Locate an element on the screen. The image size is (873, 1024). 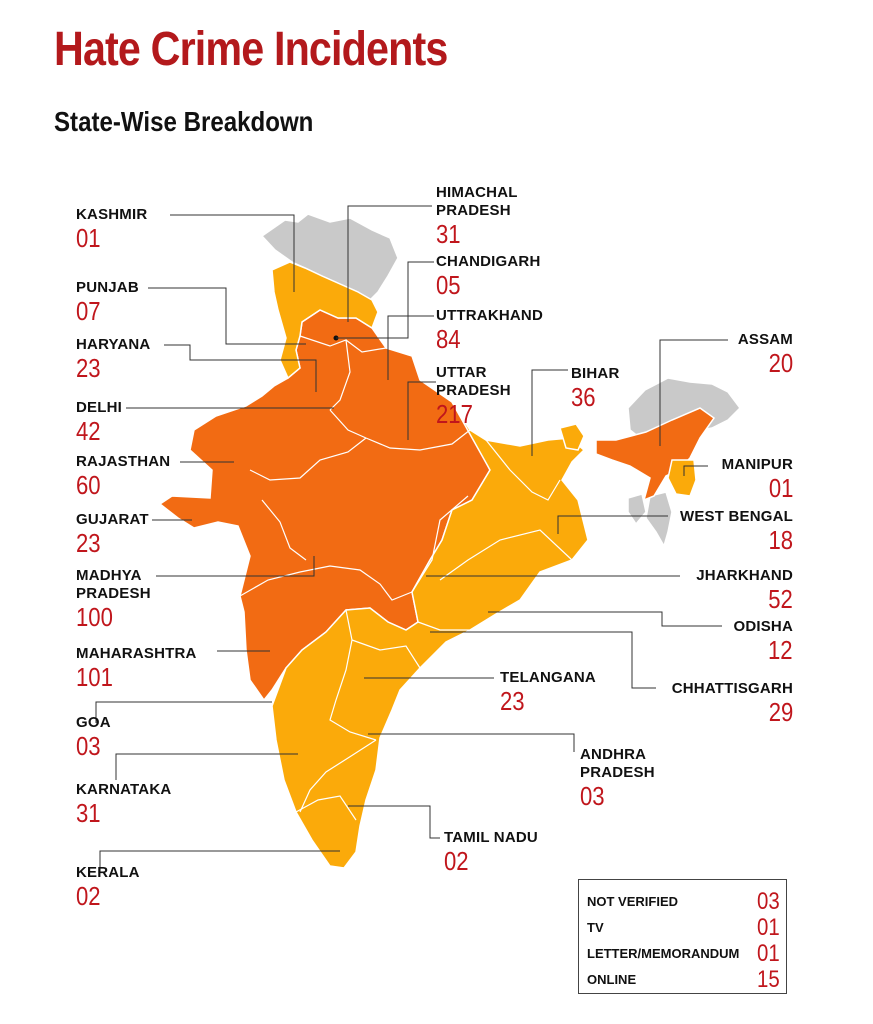
state-value: 29 is located at coordinates (780, 712).